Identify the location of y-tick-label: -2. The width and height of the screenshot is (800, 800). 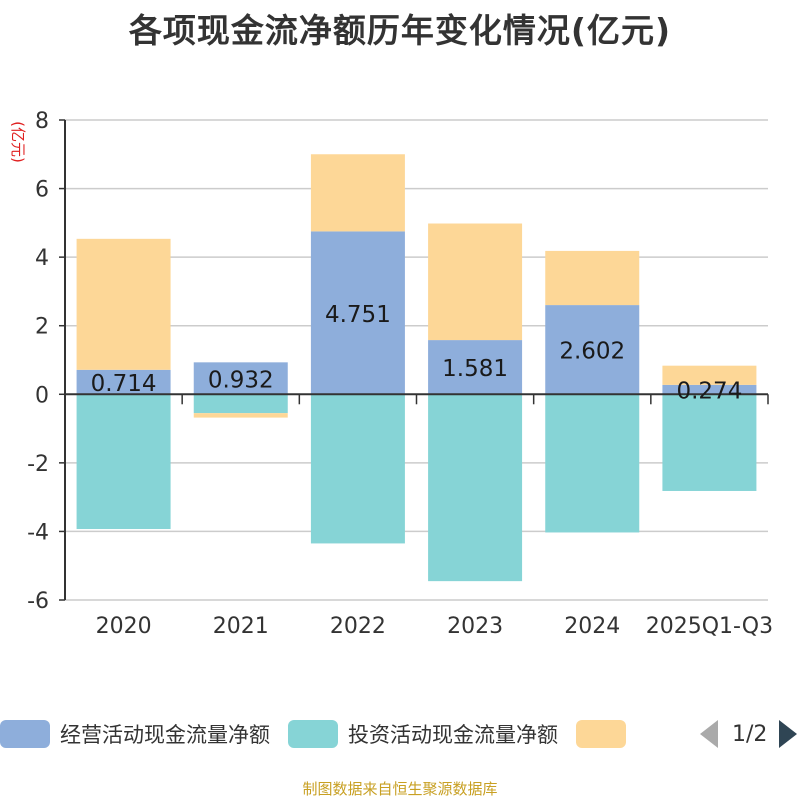
(38, 464).